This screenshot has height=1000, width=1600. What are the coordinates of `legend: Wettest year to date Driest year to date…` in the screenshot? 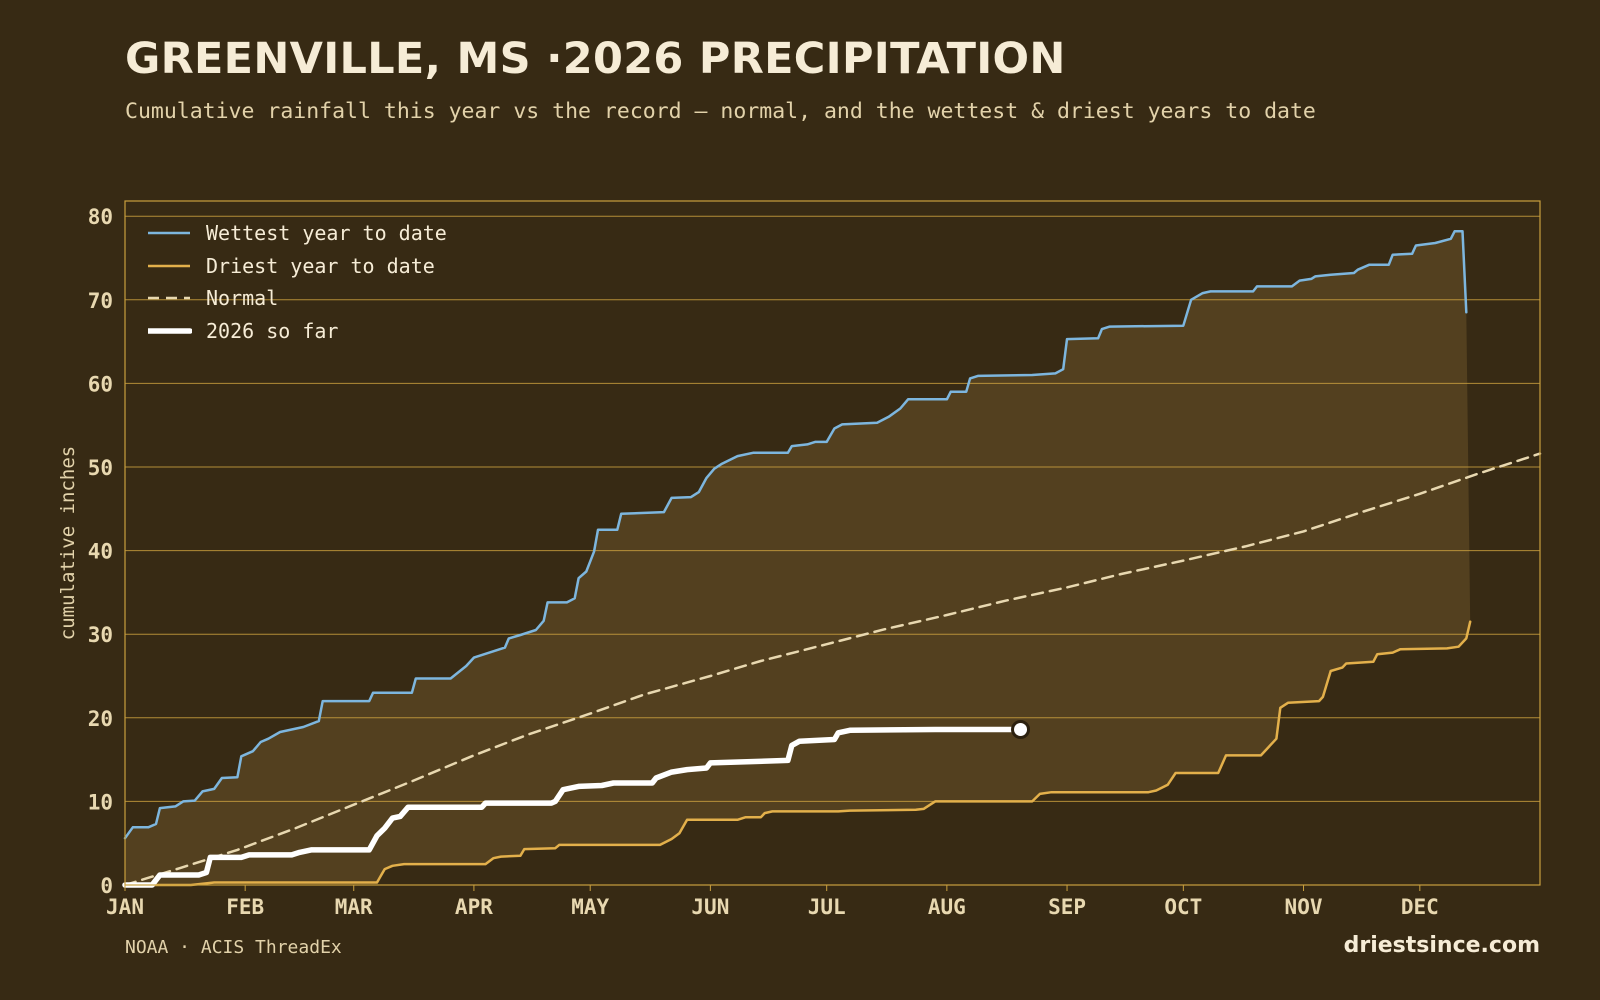 It's located at (297, 282).